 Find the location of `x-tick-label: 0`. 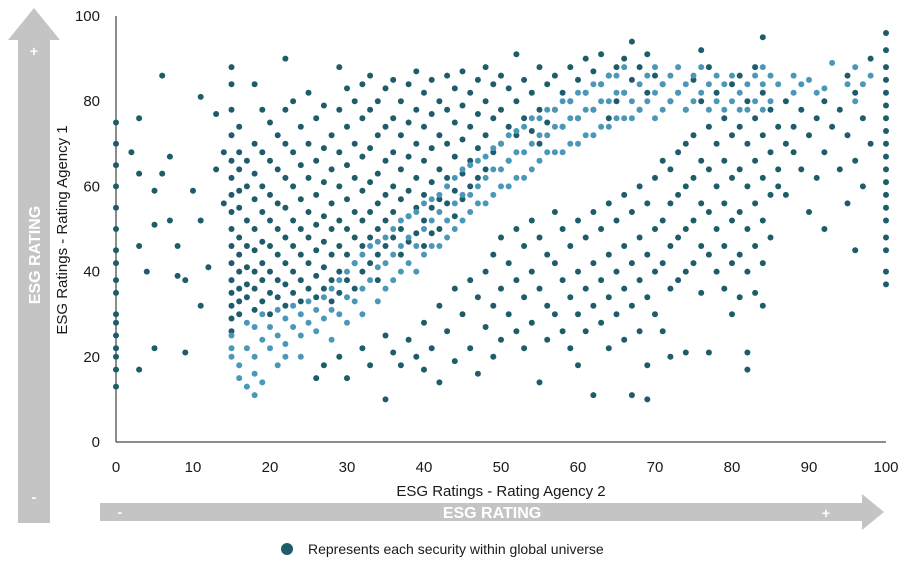

x-tick-label: 0 is located at coordinates (116, 467).